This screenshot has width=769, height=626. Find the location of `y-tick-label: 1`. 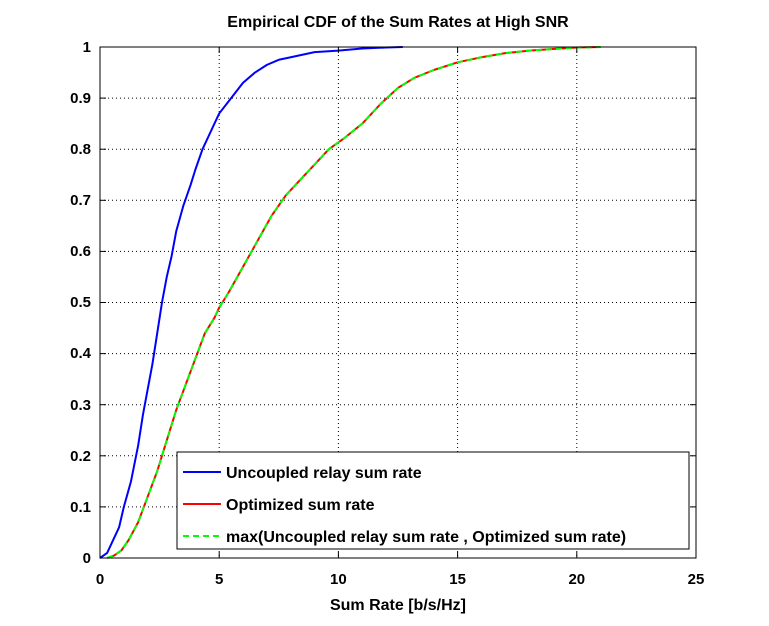

y-tick-label: 1 is located at coordinates (87, 47).